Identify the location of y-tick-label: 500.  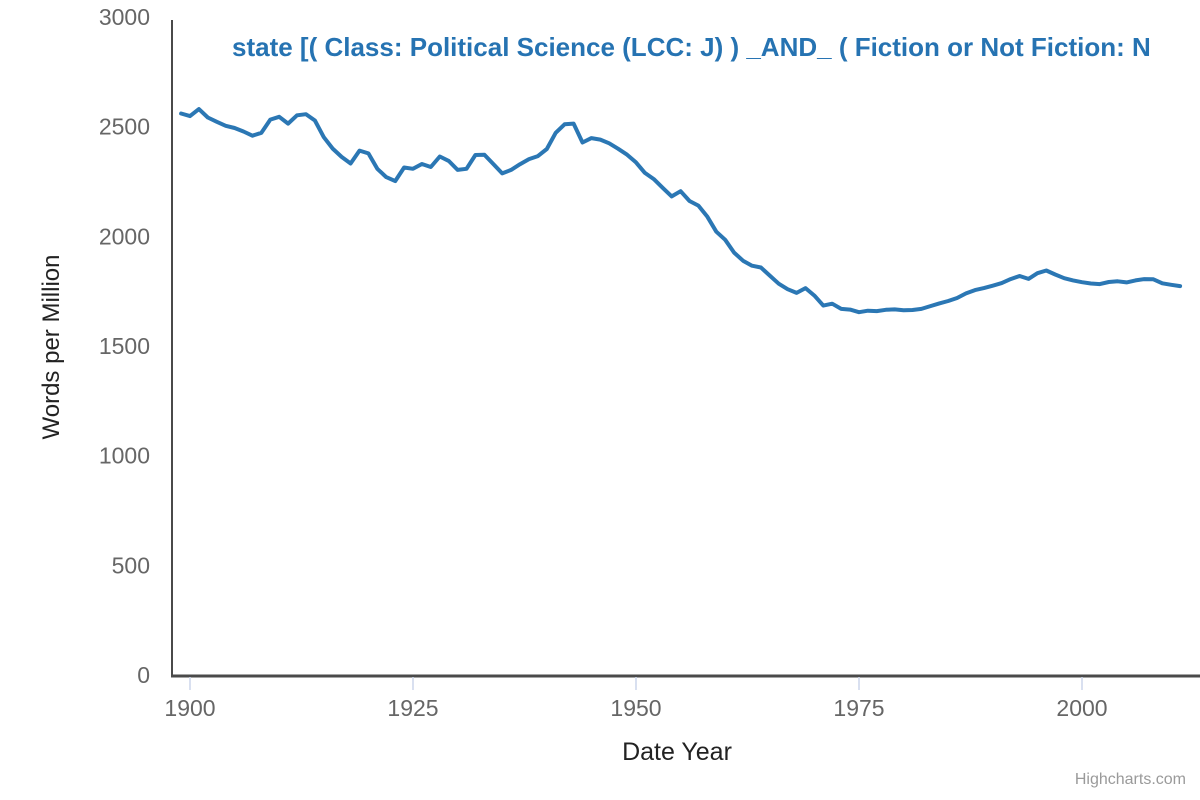
(131, 565).